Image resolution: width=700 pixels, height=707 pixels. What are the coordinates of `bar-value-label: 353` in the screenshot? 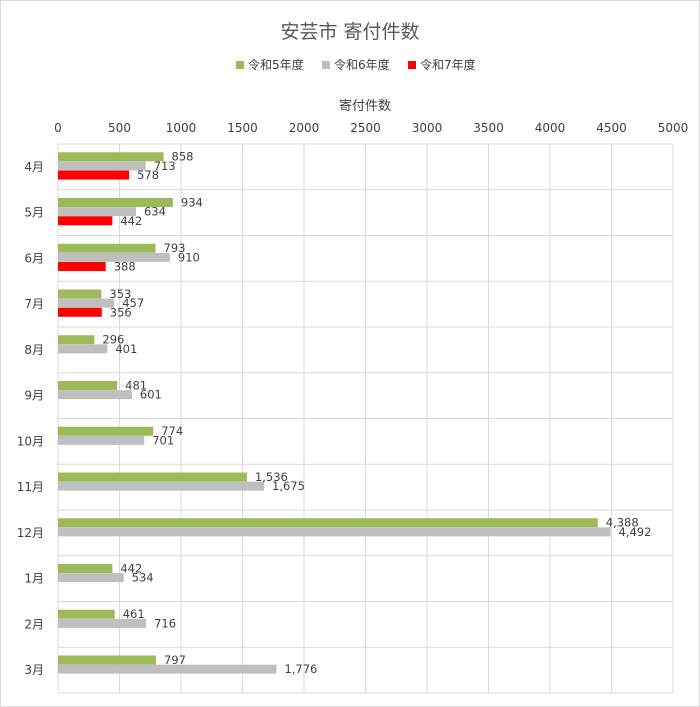 It's located at (120, 294).